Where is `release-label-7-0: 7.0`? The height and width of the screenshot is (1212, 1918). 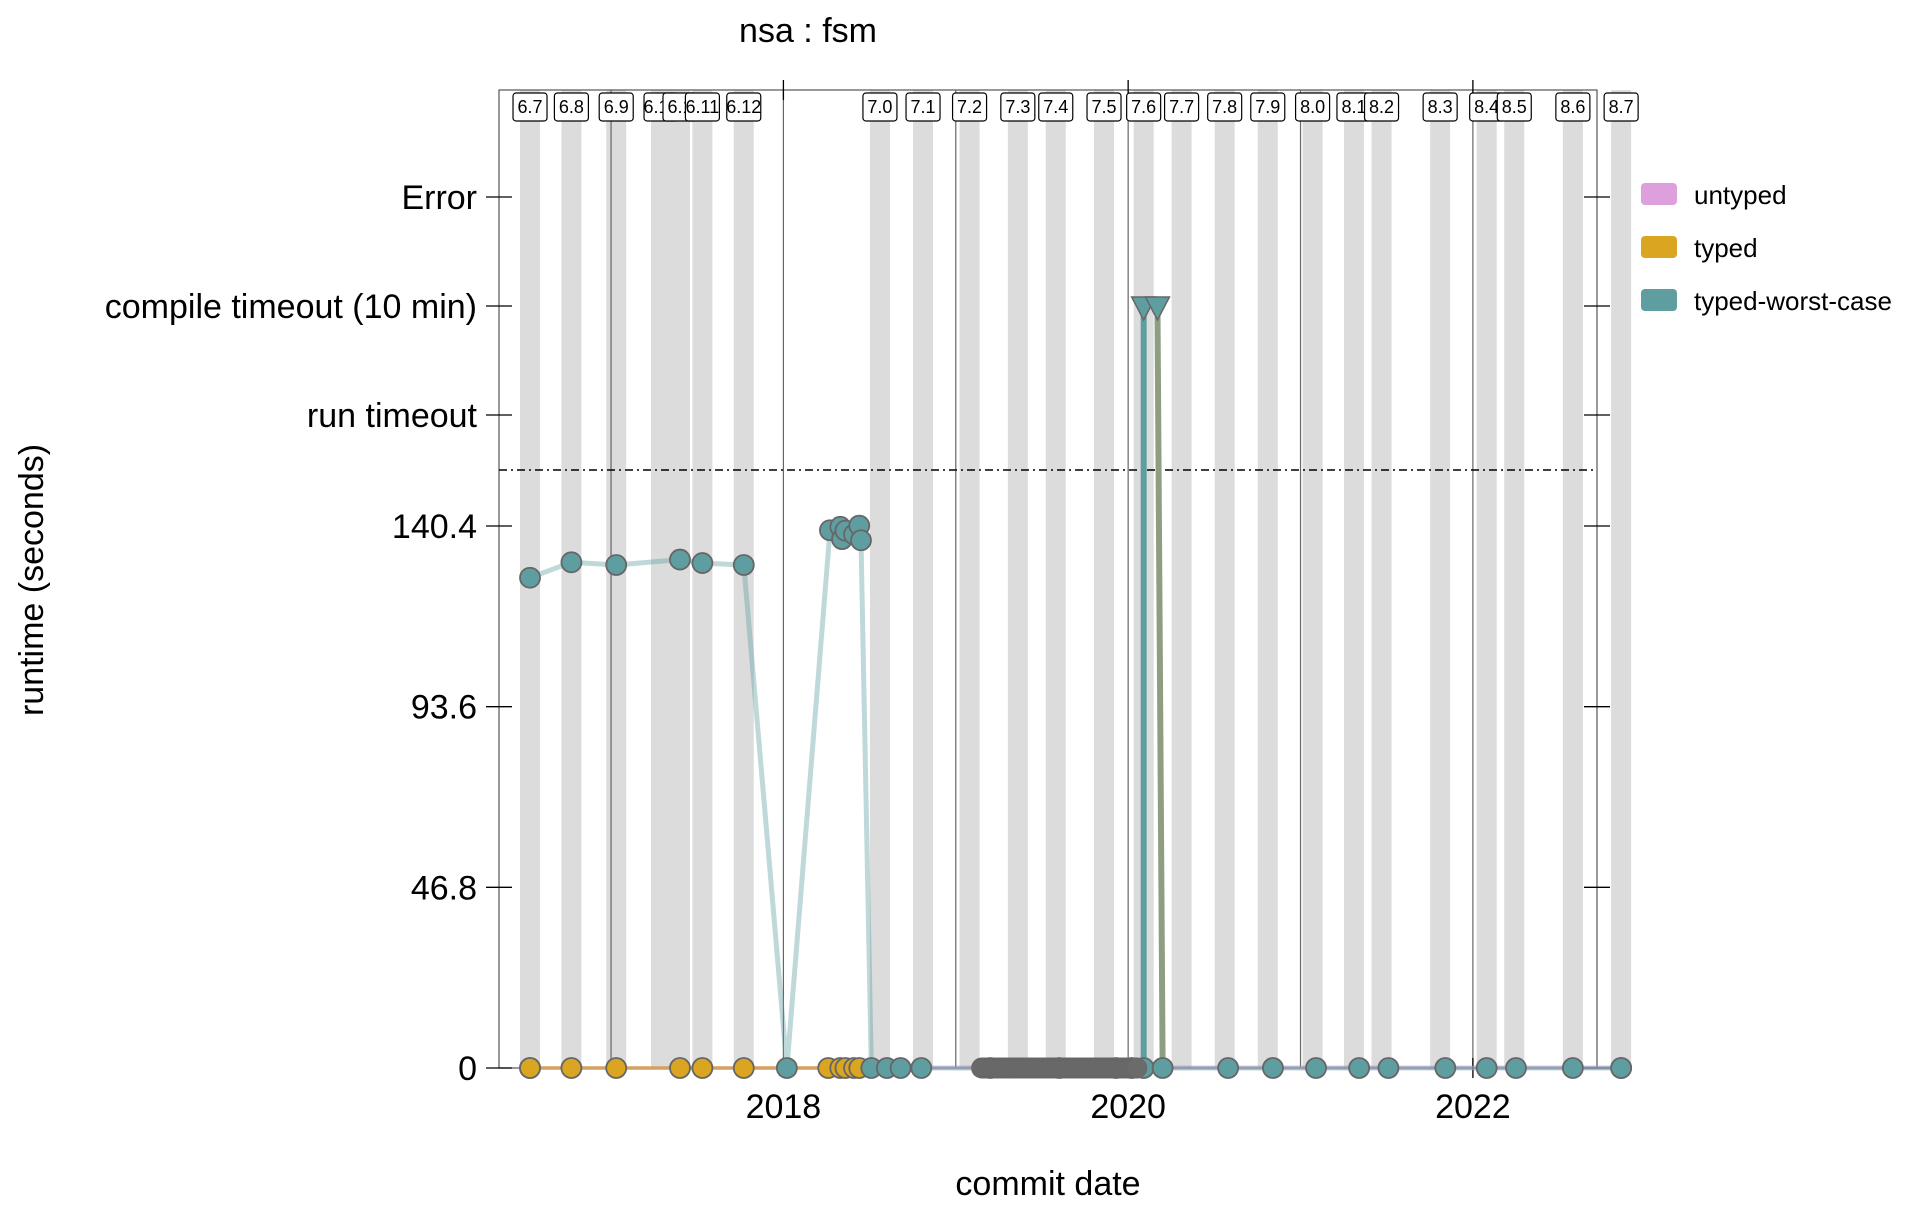 release-label-7-0: 7.0 is located at coordinates (880, 107).